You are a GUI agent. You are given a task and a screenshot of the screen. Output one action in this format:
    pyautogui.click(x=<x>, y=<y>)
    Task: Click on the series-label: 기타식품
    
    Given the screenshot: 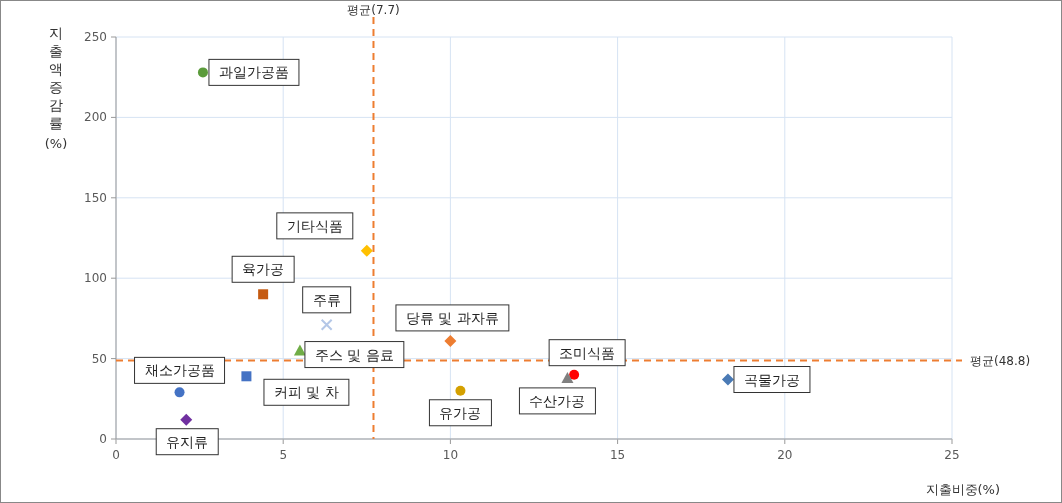 What is the action you would take?
    pyautogui.click(x=314, y=225)
    